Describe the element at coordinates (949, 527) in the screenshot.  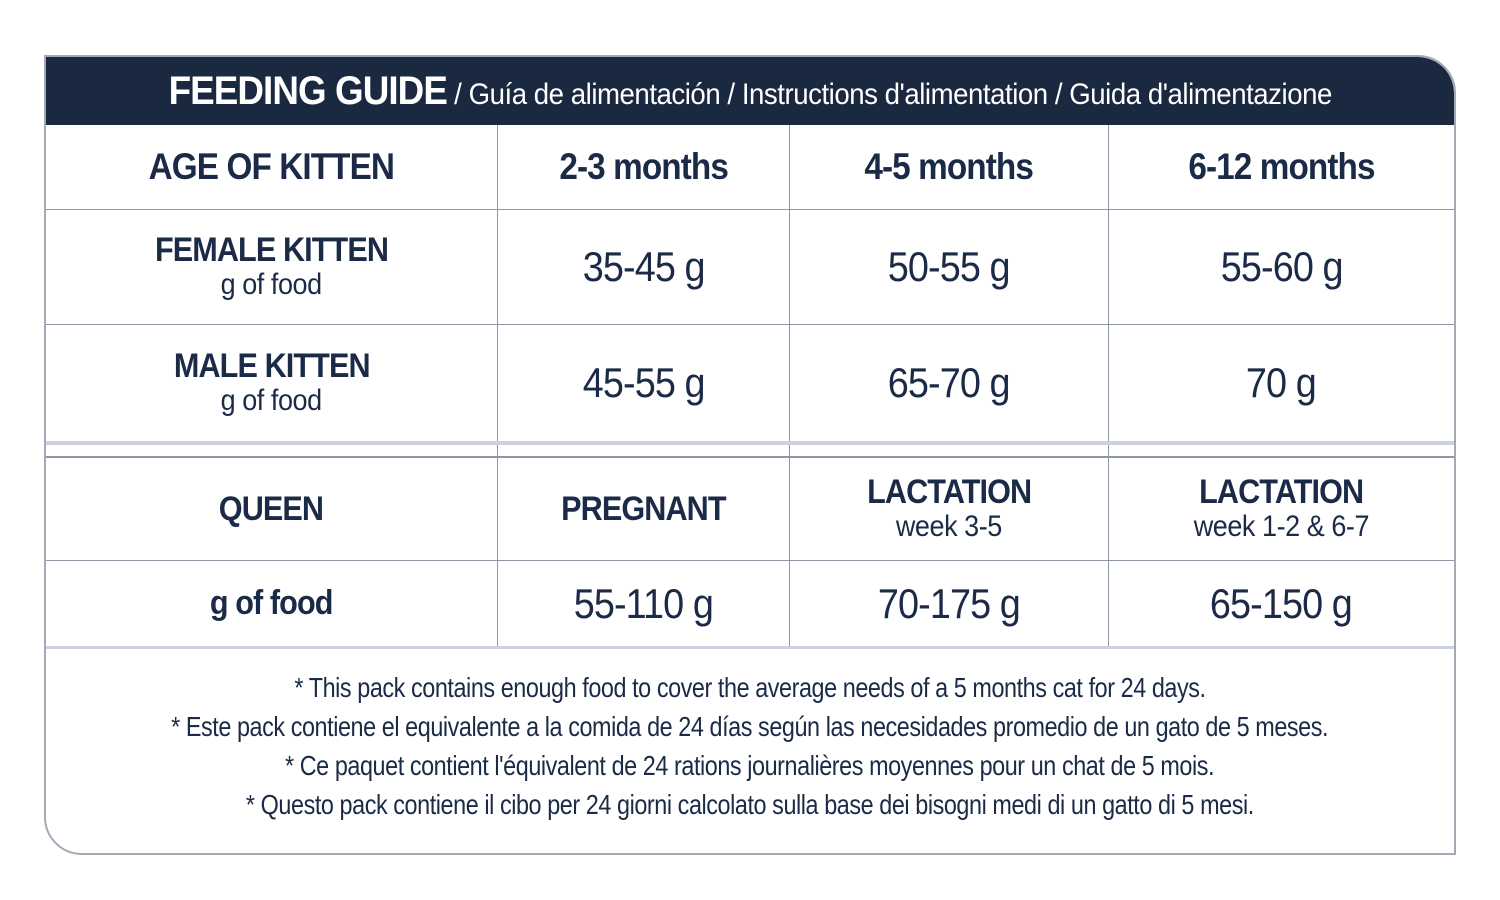
I see `cell-subtitle: week 3-5` at that location.